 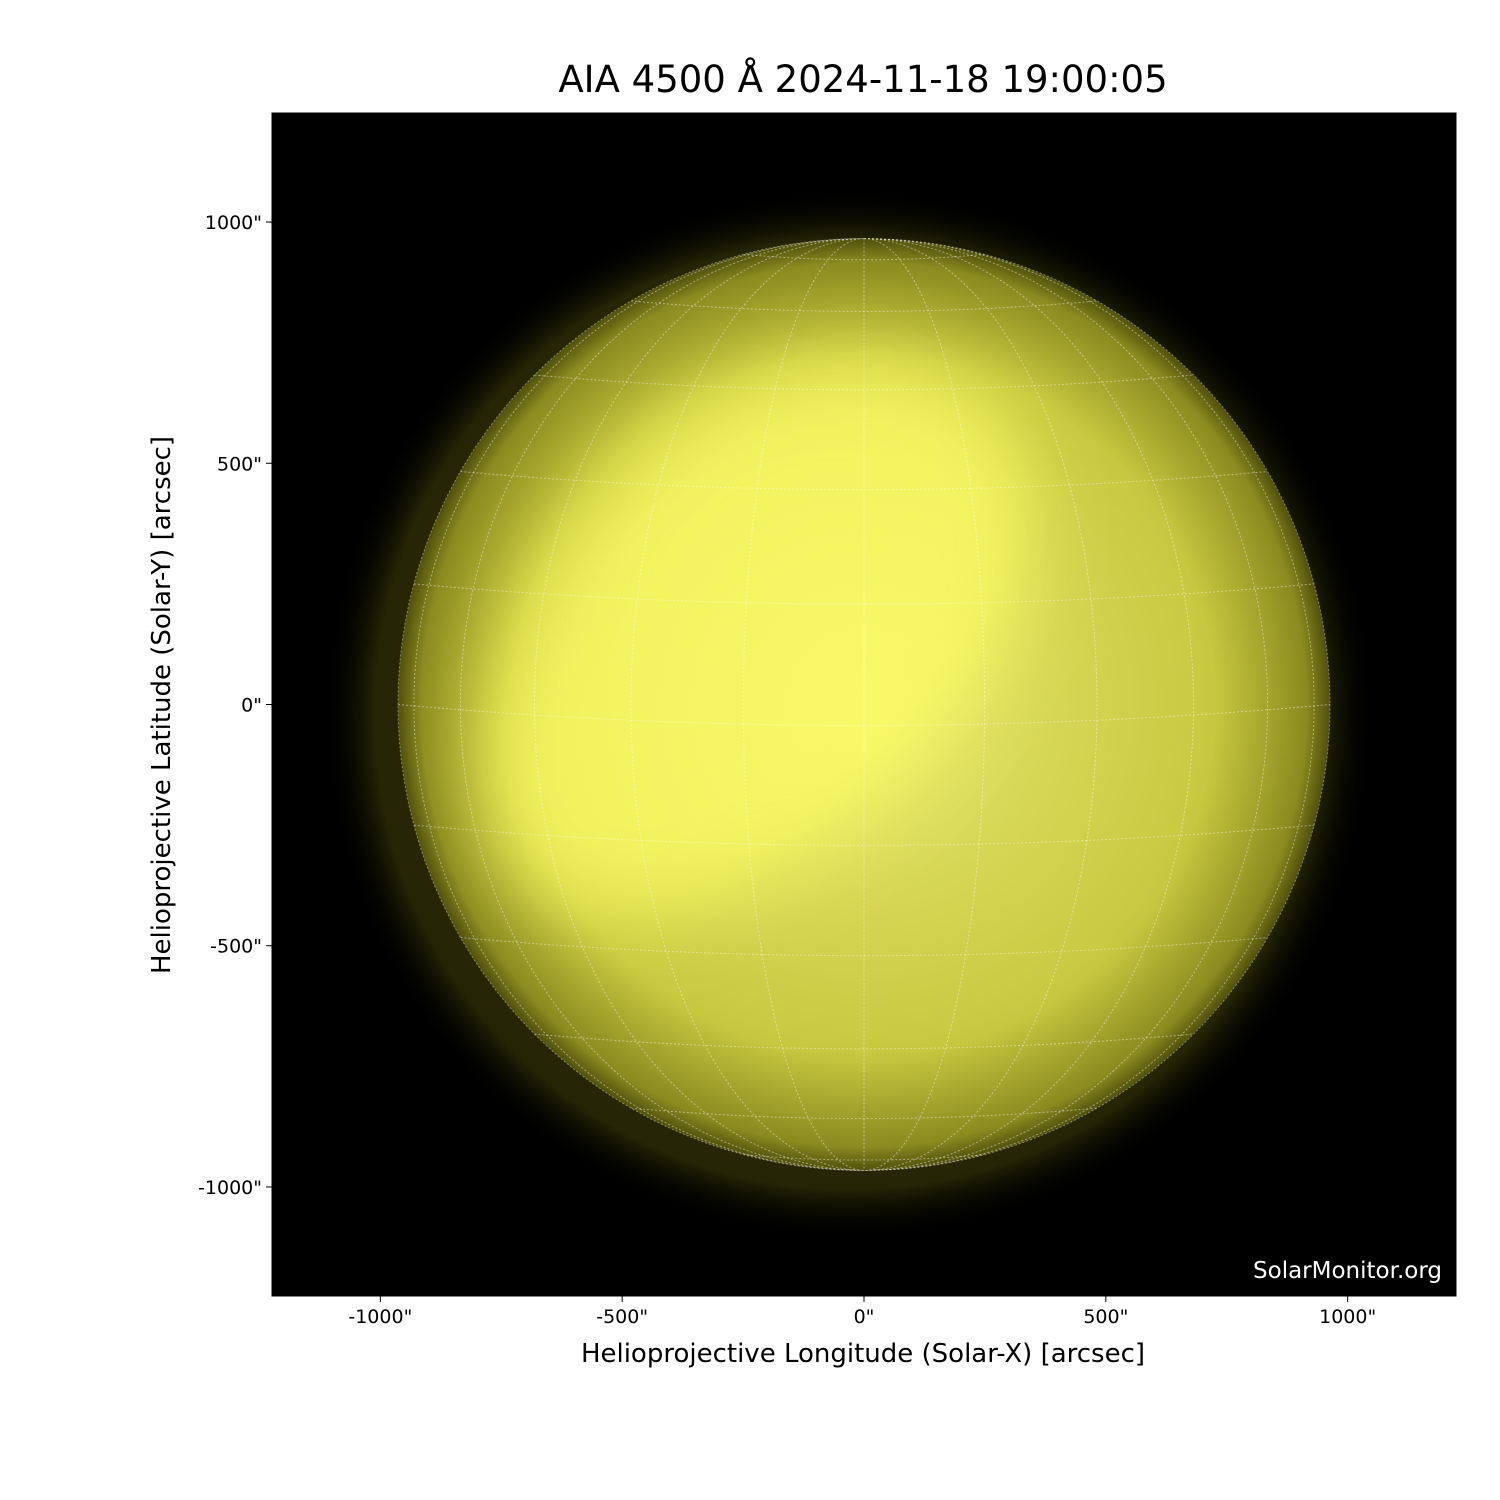 What do you see at coordinates (236, 947) in the screenshot?
I see `y-tick-label: -500"` at bounding box center [236, 947].